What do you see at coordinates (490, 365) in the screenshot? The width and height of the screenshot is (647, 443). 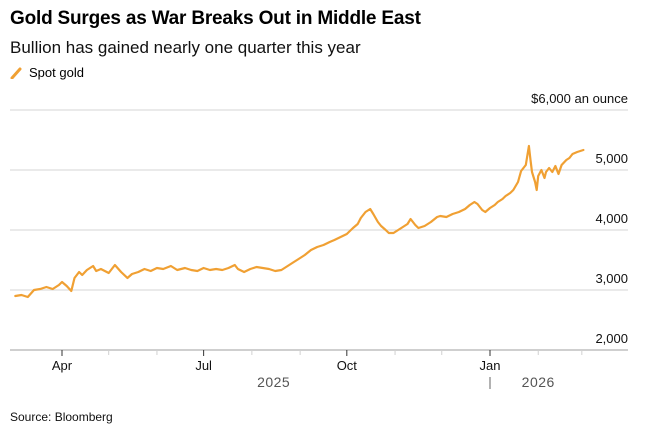 I see `x-tick-label: Jan` at bounding box center [490, 365].